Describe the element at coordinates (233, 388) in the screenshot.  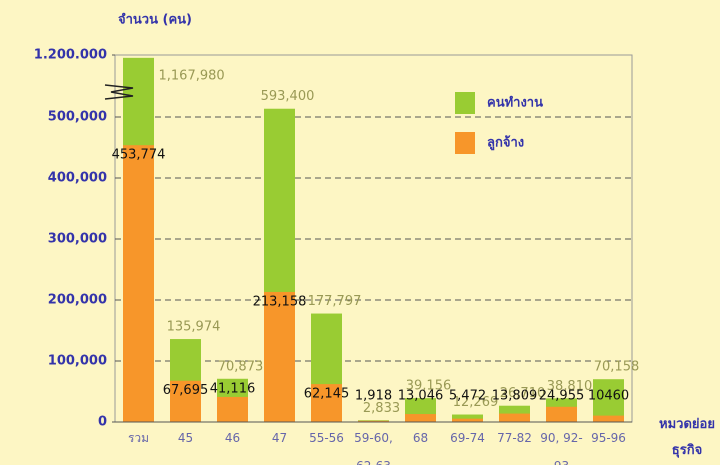
I see `value-label: 41,116` at that location.